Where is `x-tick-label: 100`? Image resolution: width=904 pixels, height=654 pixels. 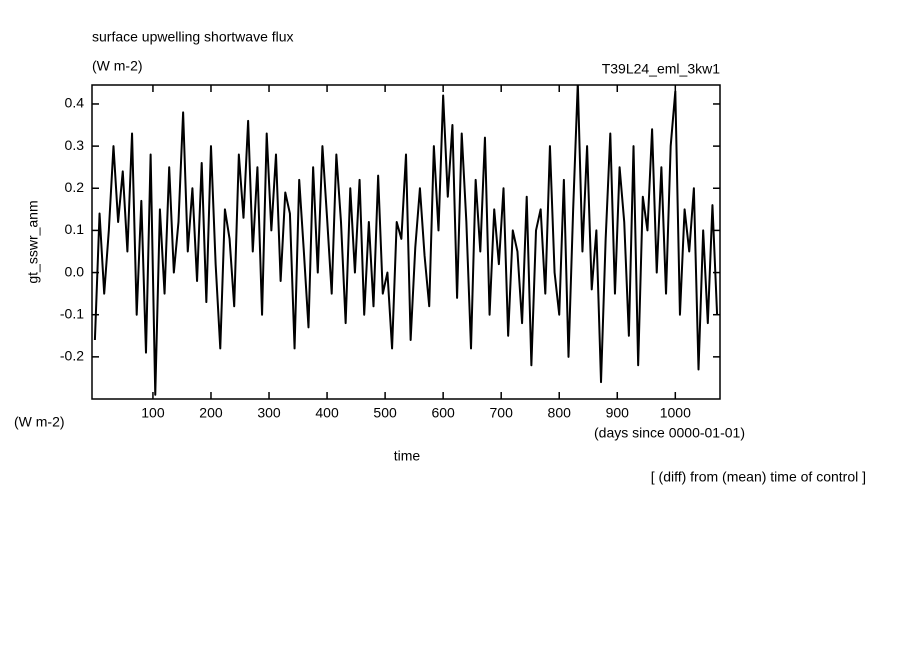
x-tick-label: 100 is located at coordinates (153, 413).